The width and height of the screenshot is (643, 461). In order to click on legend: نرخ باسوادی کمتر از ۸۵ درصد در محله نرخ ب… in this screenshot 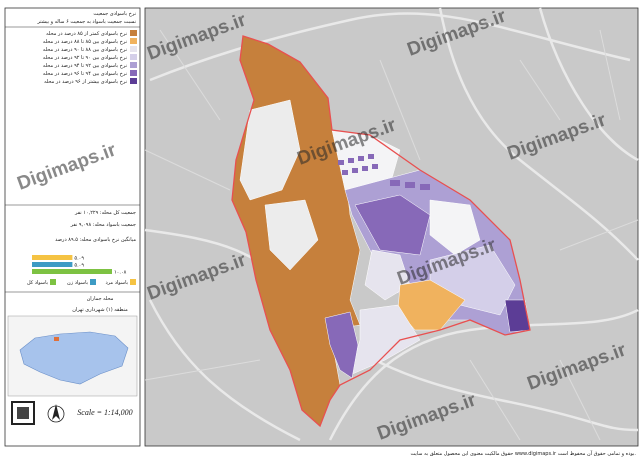, I will do `click(90, 57)`.